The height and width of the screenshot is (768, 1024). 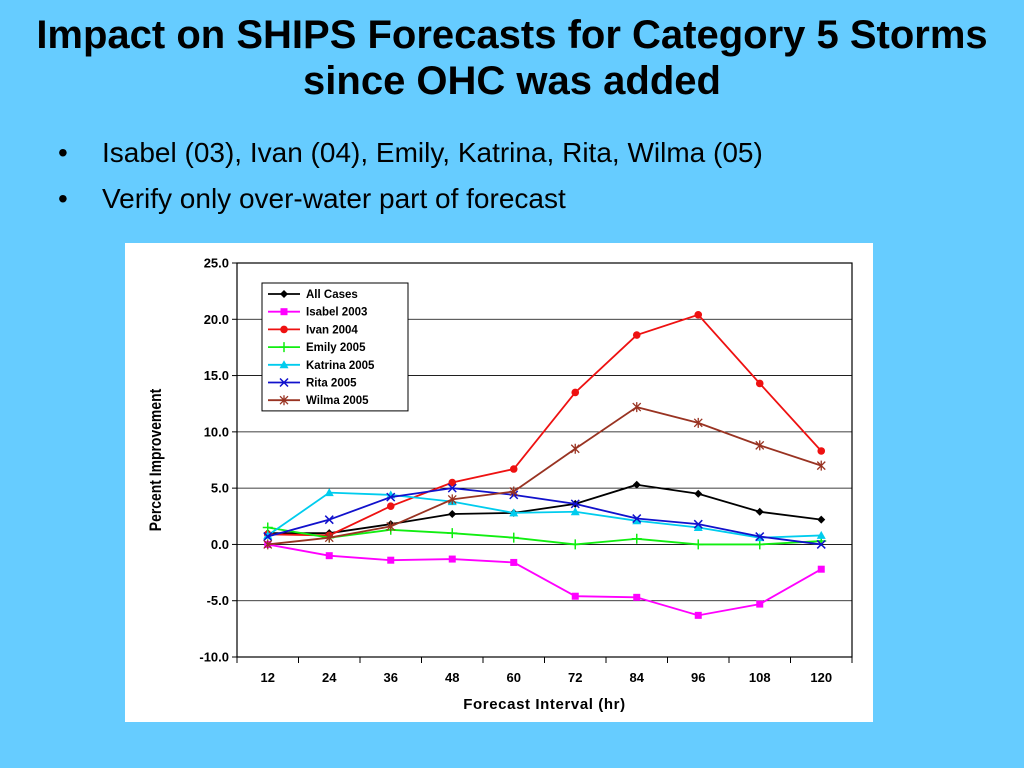 I want to click on x-tick-label: 12, so click(x=268, y=677).